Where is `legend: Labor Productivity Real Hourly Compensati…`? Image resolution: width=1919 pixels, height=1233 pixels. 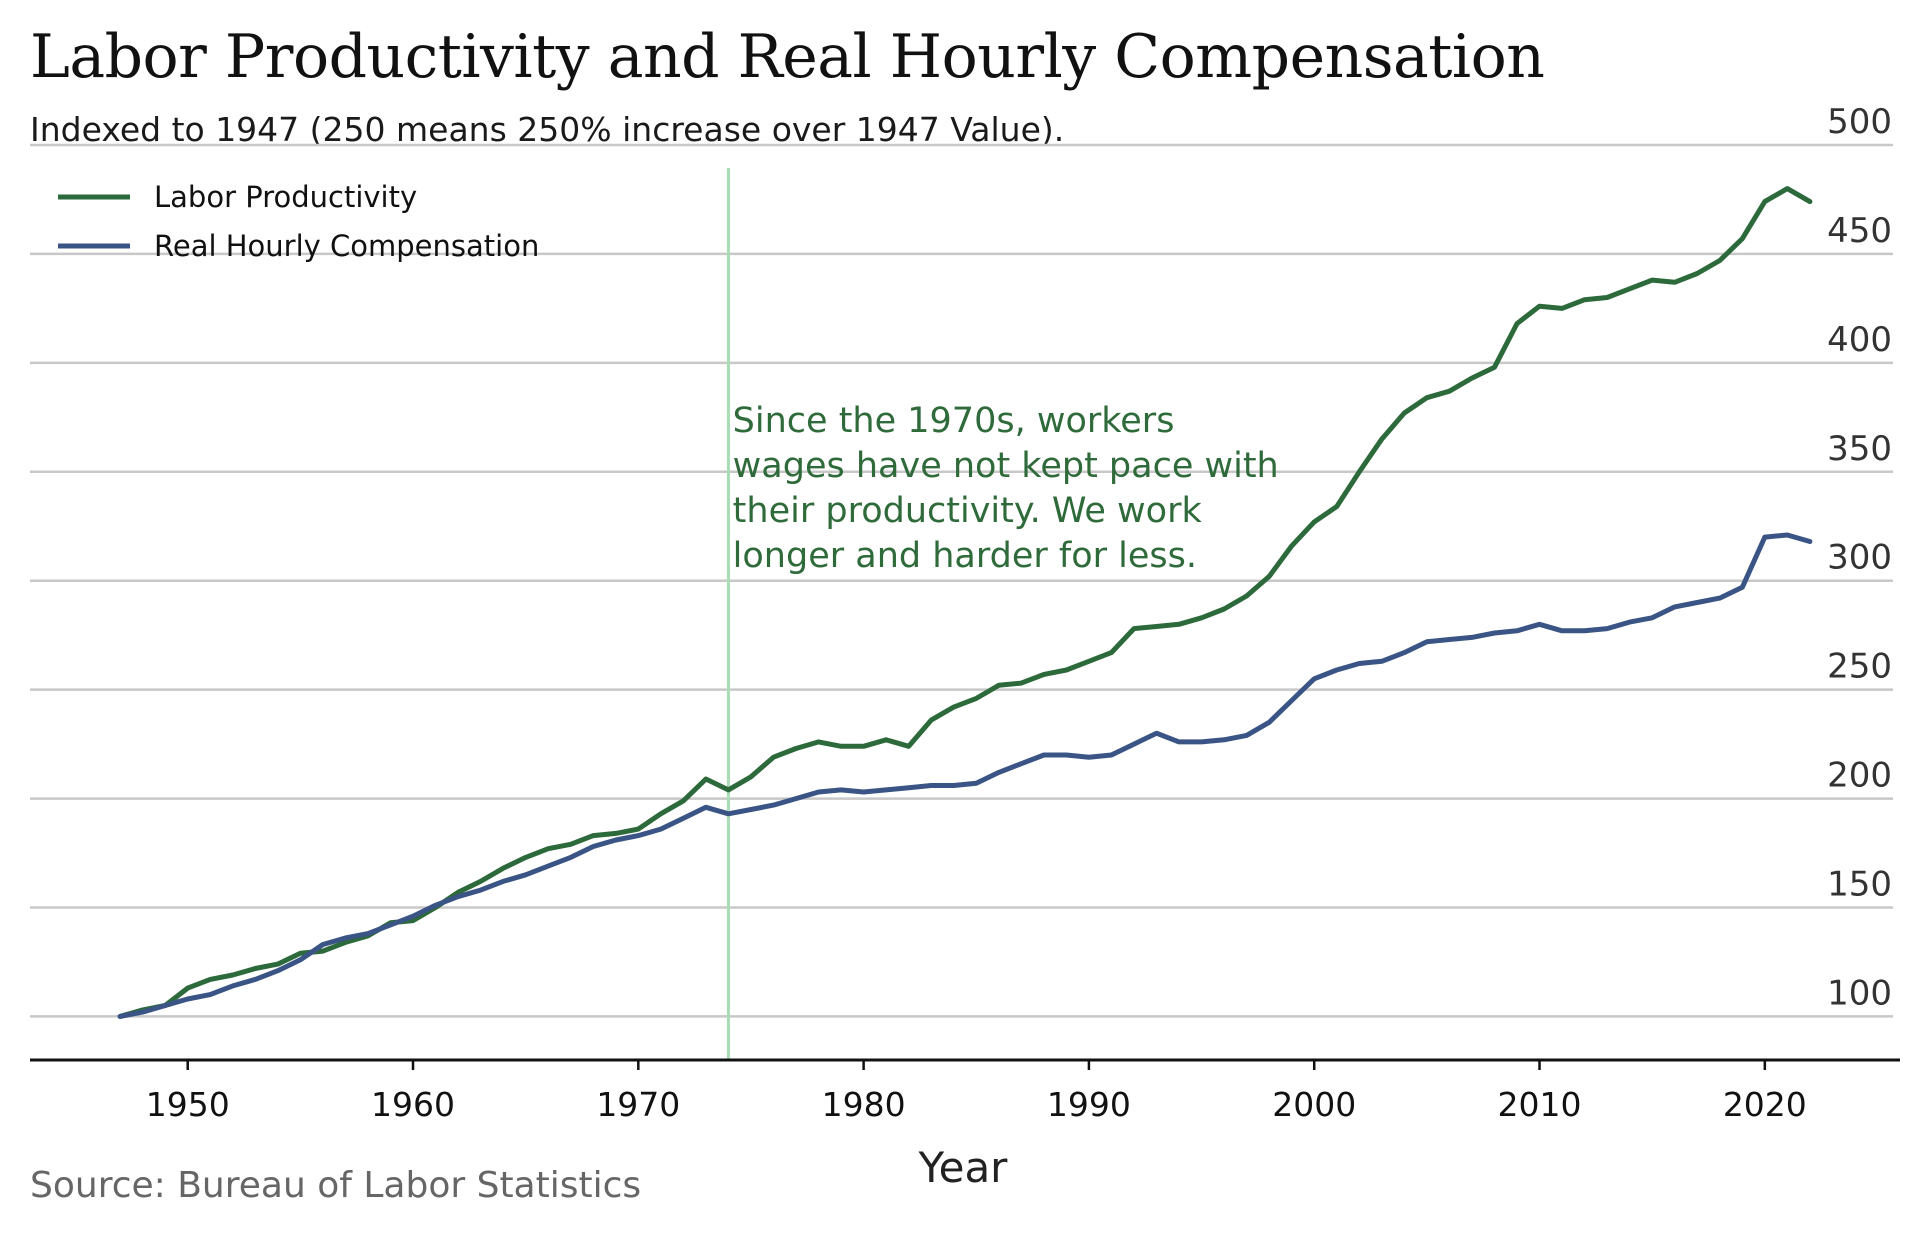
legend: Labor Productivity Real Hourly Compensati… is located at coordinates (298, 221).